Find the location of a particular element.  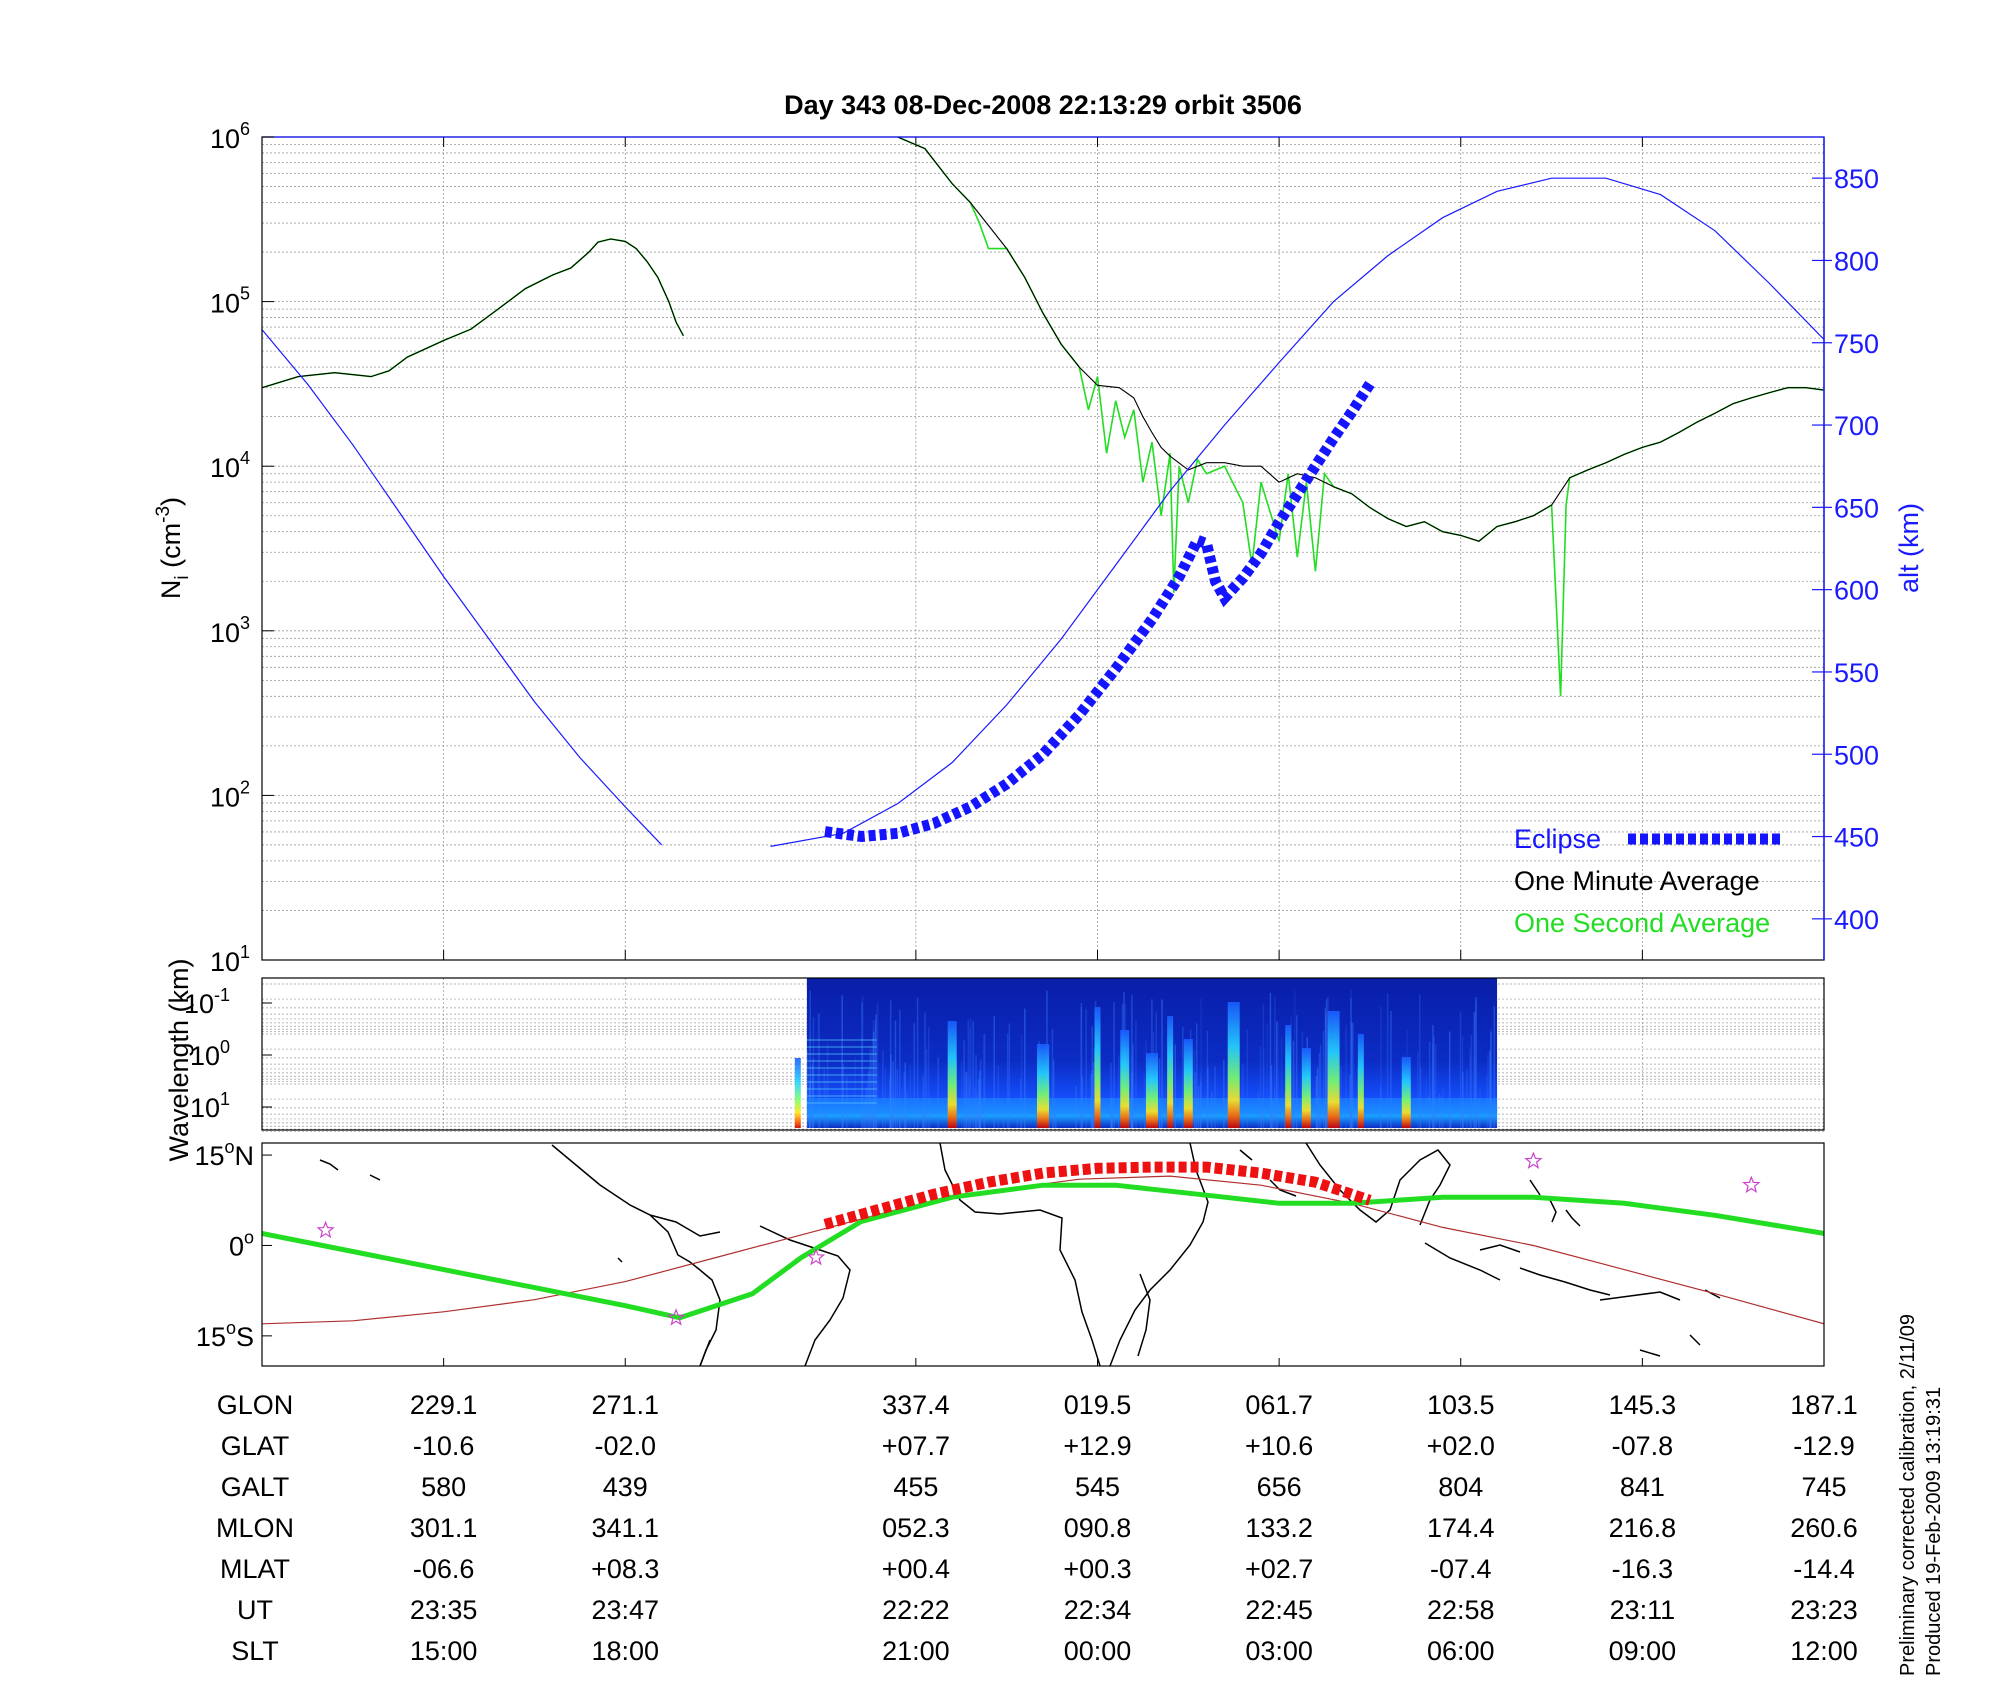

orbit-map-frame is located at coordinates (1043, 1254).